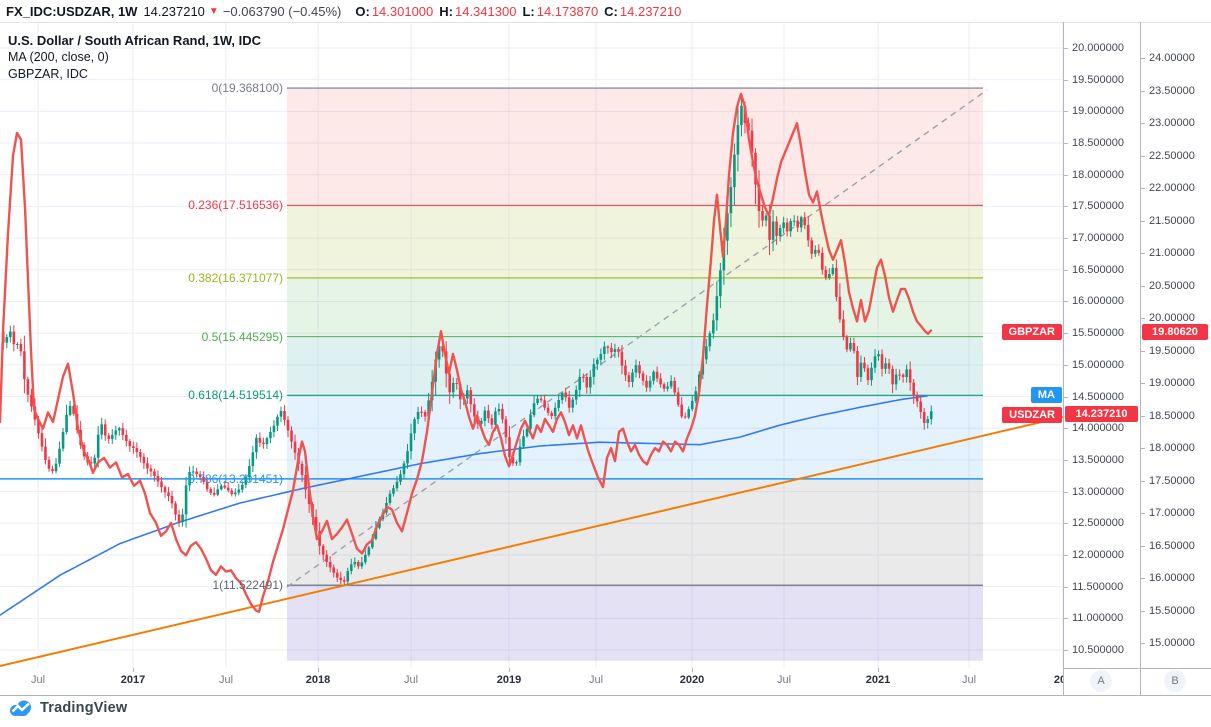 Image resolution: width=1211 pixels, height=727 pixels. What do you see at coordinates (1098, 301) in the screenshot?
I see `price-tick-label: 16.000000` at bounding box center [1098, 301].